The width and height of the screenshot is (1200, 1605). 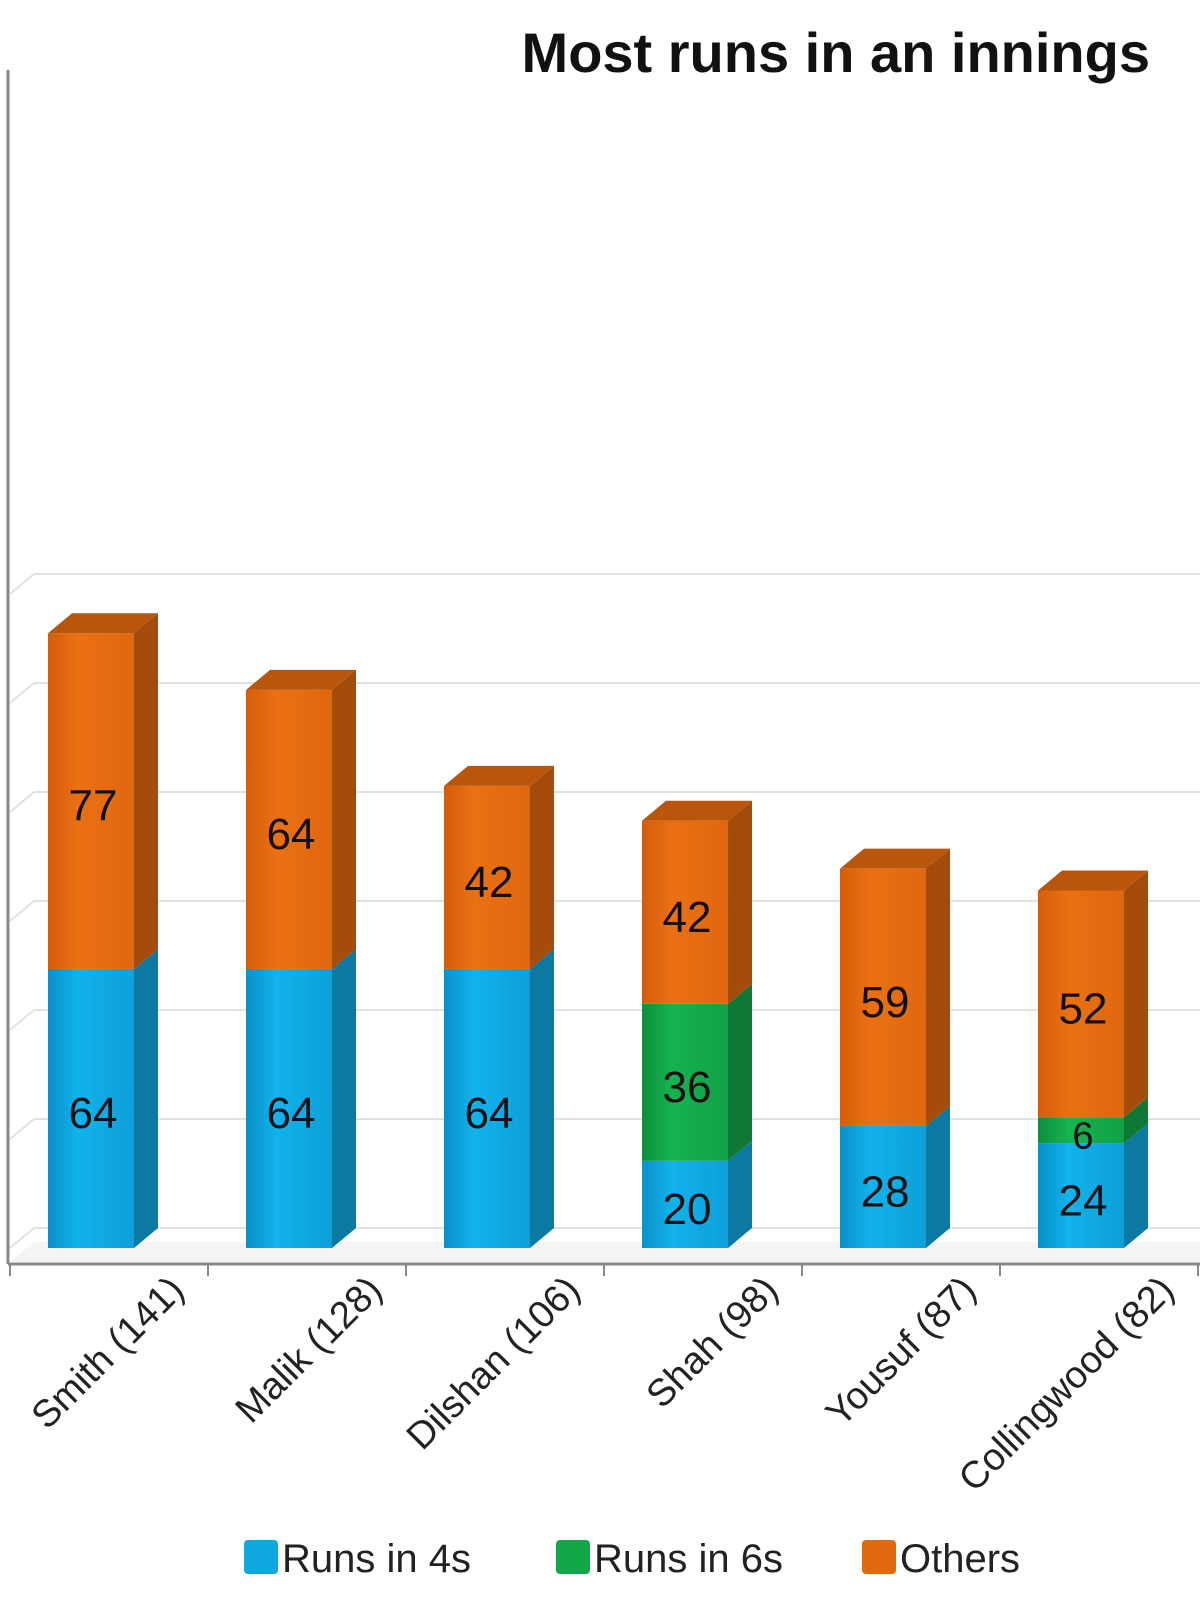 I want to click on x-tick-label: Dilshan (106), so click(x=494, y=1364).